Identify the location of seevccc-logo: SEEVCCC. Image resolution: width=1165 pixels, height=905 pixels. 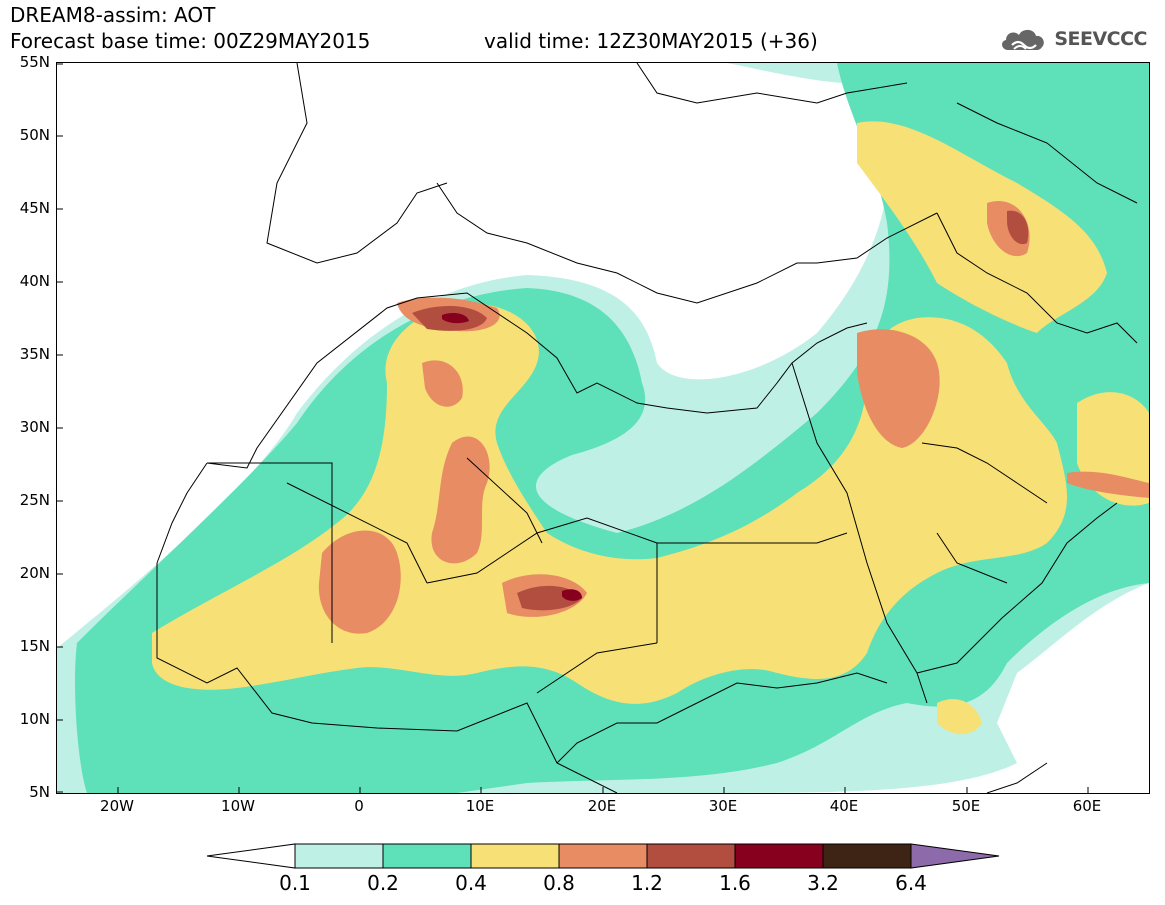
(1072, 39).